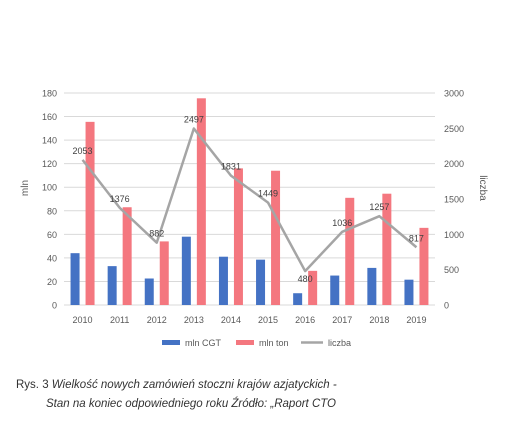 This screenshot has width=521, height=425. What do you see at coordinates (268, 194) in the screenshot?
I see `data-label: 1449` at bounding box center [268, 194].